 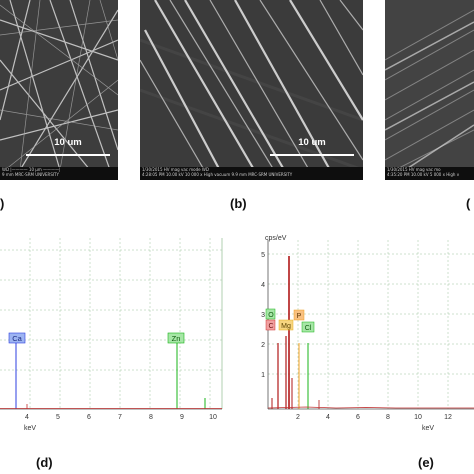 What do you see at coordinates (270, 326) in the screenshot?
I see `tag-c: C` at bounding box center [270, 326].